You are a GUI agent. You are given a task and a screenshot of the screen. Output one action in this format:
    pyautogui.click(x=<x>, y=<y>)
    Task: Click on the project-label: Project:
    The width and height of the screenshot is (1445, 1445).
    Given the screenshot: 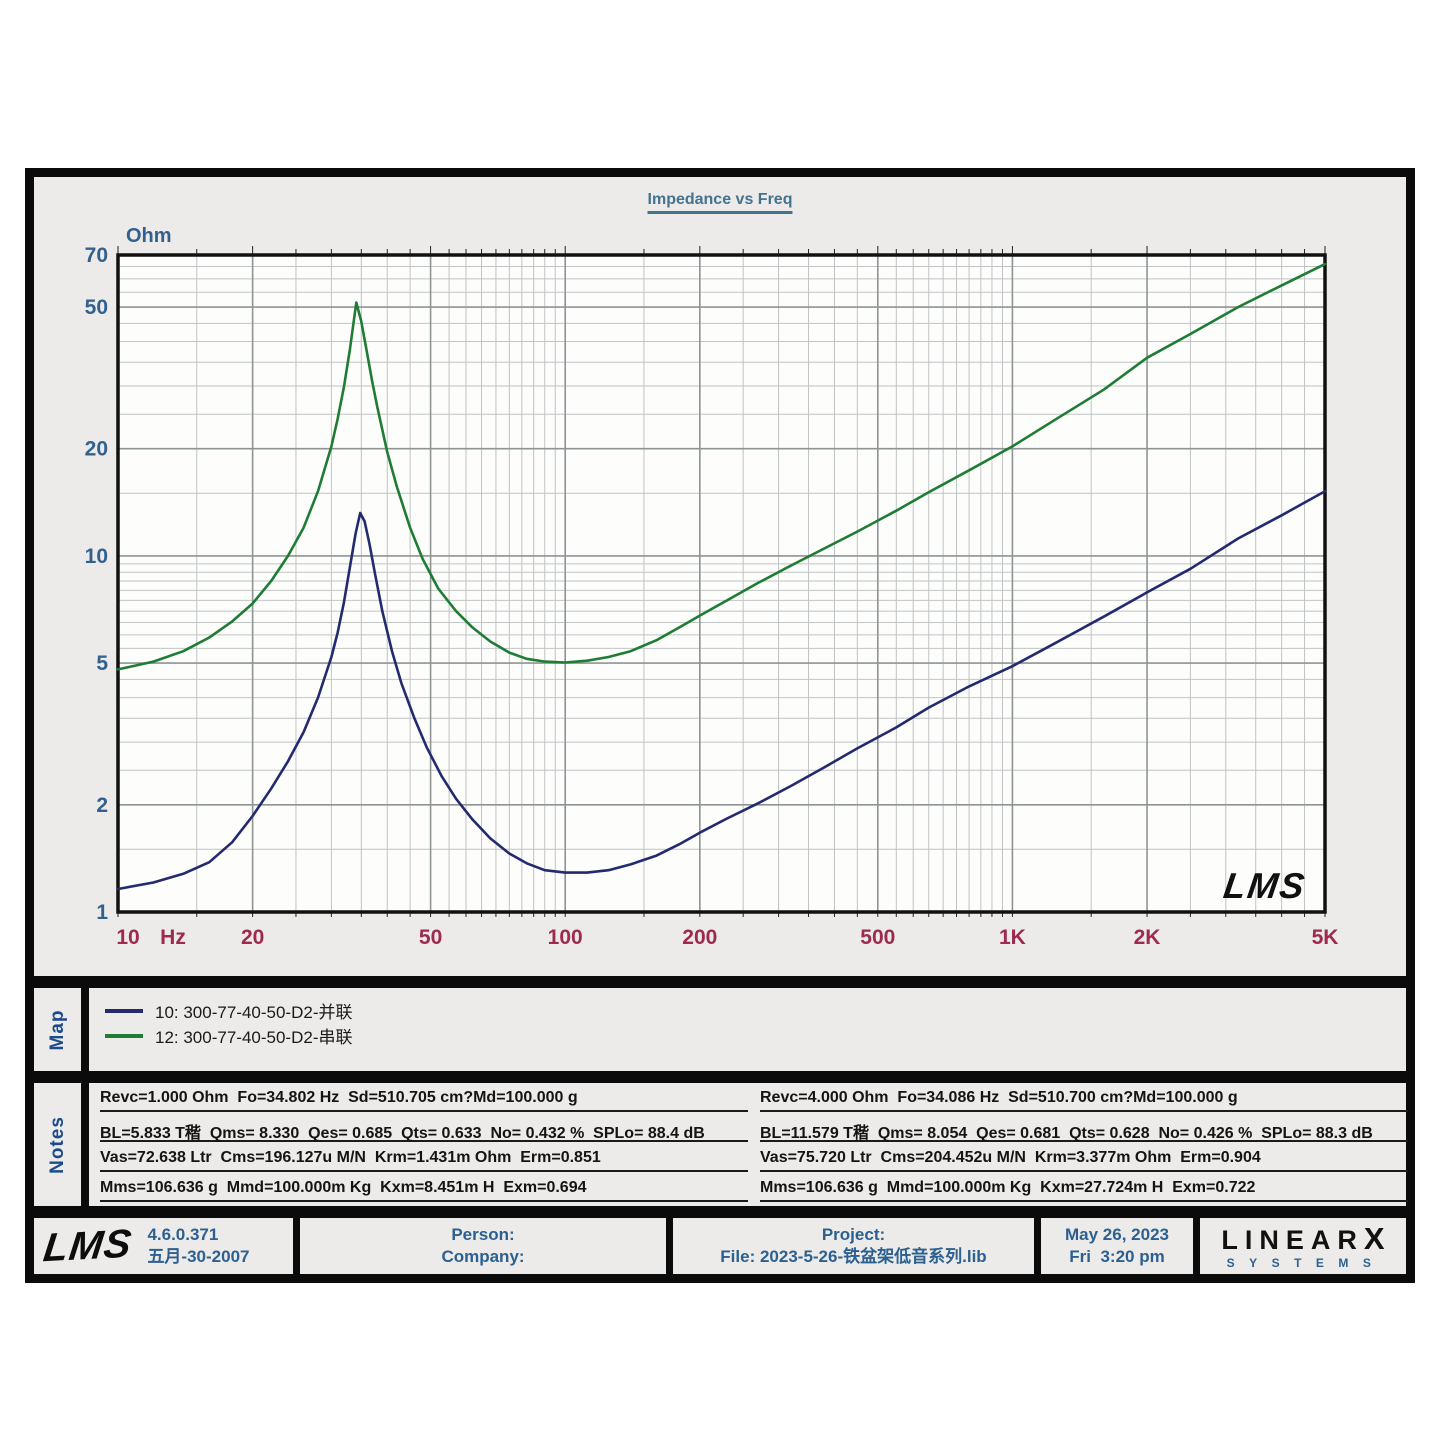 What is the action you would take?
    pyautogui.click(x=853, y=1234)
    